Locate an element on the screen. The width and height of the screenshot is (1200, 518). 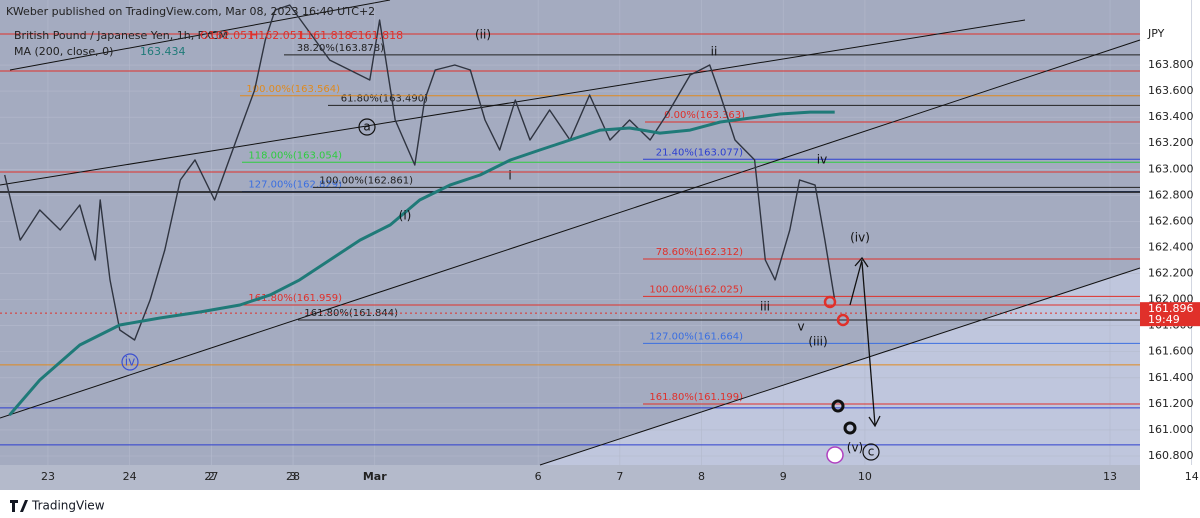
fib-label: 100.00%(163.564) is located at coordinates (293, 89).